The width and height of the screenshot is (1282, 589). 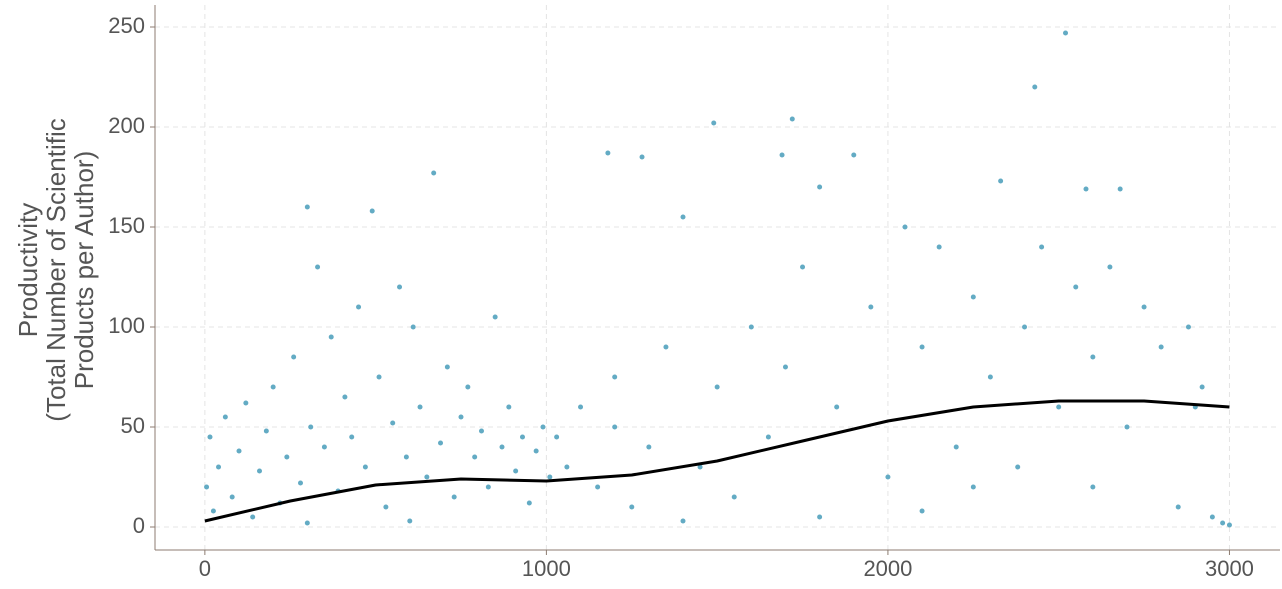 I want to click on y-label-2: (Total Number of Scientific, so click(x=56, y=269).